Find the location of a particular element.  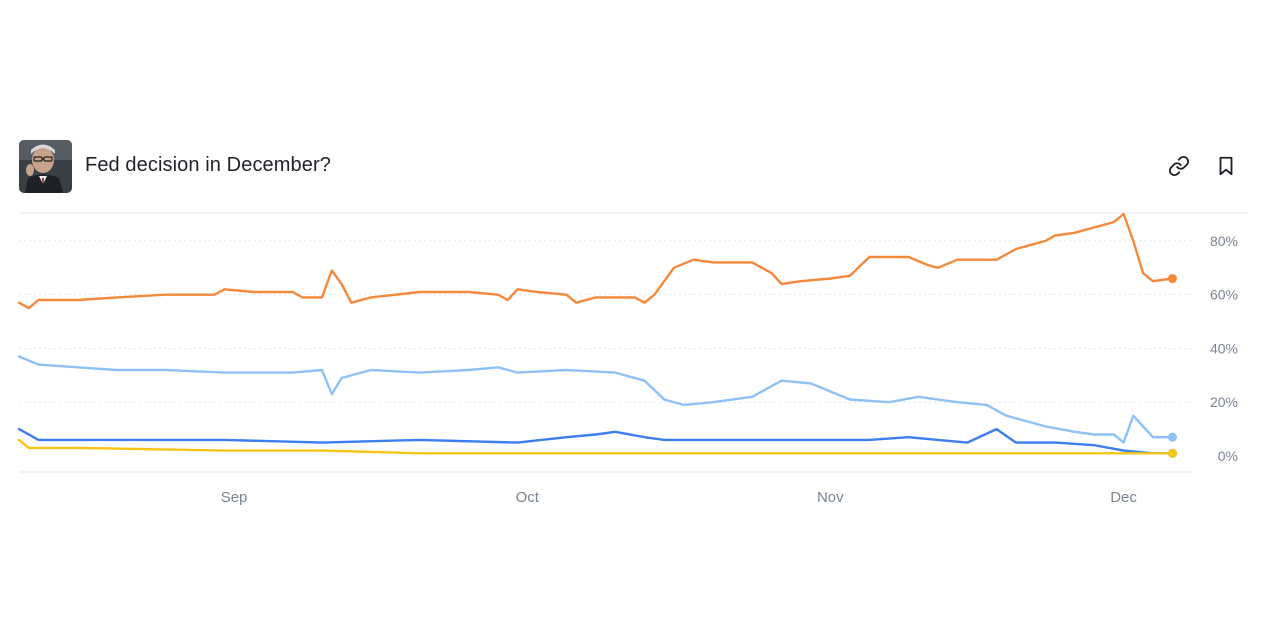

x-tick-label: Oct is located at coordinates (528, 497).